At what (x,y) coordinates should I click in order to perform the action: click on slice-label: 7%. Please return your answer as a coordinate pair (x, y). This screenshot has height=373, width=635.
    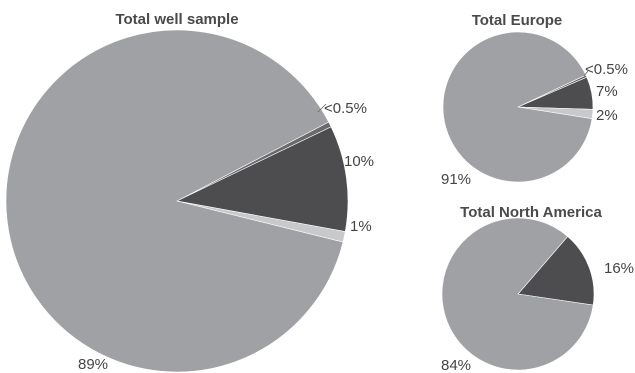
    Looking at the image, I should click on (607, 91).